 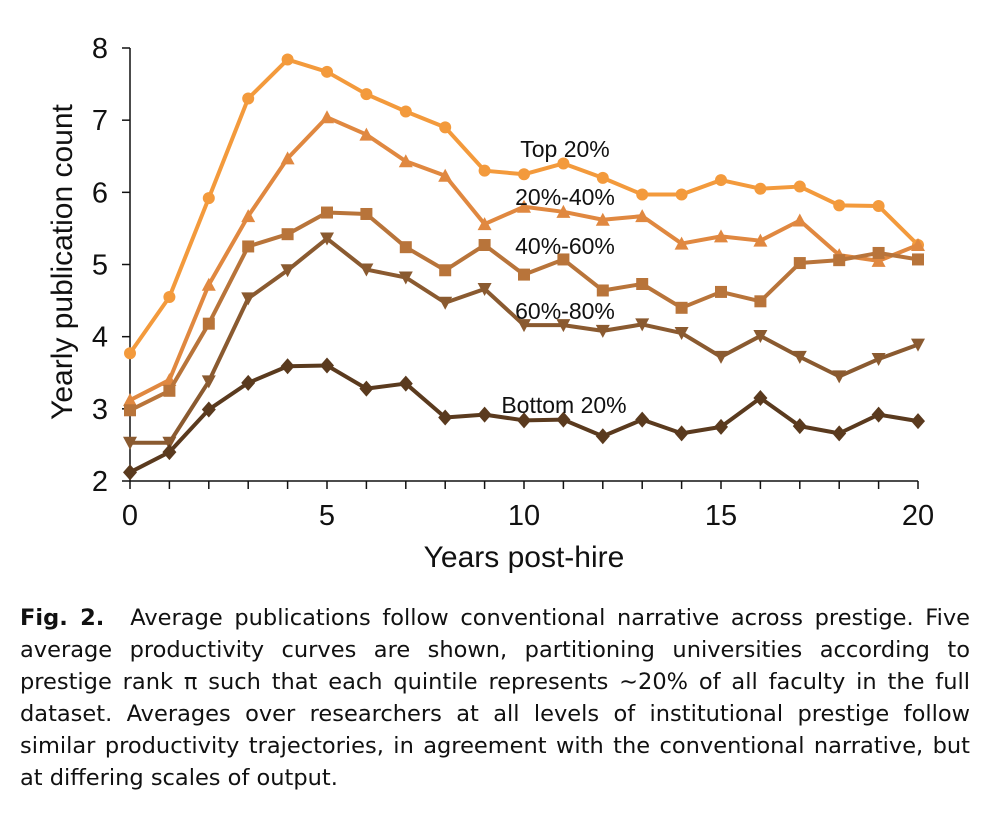 I want to click on y-tick-label: 7, so click(x=100, y=121).